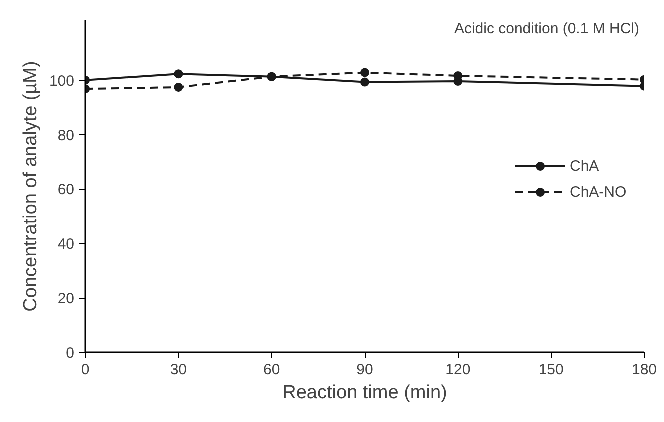  I want to click on x-axis-title: Reaction time (min), so click(365, 393).